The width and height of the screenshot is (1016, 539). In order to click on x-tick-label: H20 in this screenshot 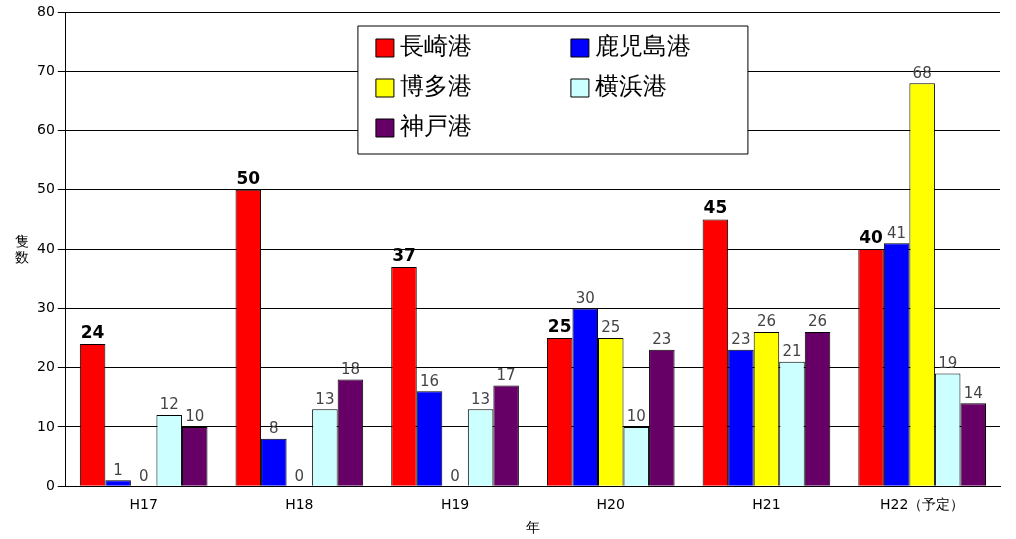, I will do `click(610, 504)`.